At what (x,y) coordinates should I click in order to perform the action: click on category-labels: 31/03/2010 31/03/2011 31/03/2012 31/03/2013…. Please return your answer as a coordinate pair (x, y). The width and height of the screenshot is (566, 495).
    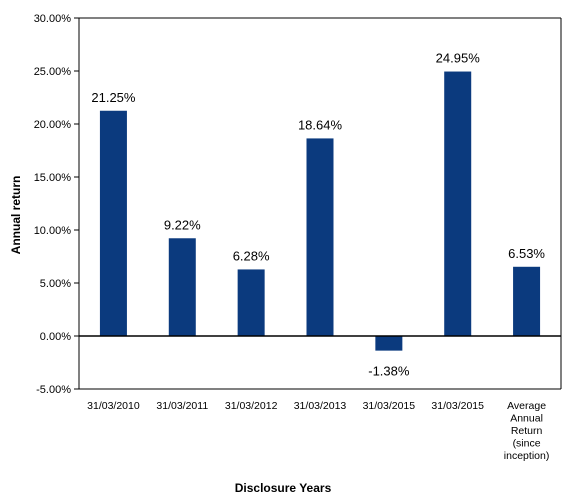
    Looking at the image, I should click on (318, 431).